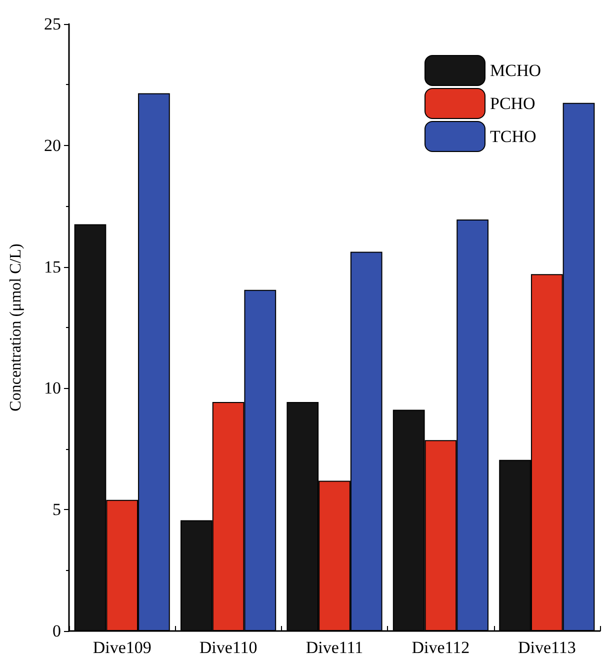  I want to click on y-tick-label: 25, so click(52, 24).